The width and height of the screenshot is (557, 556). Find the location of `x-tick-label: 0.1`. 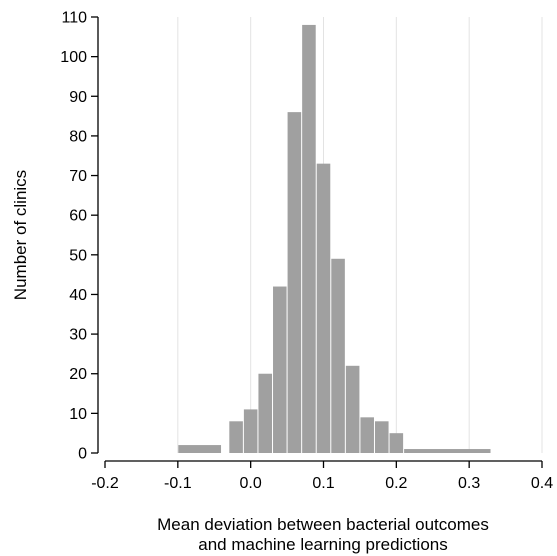

x-tick-label: 0.1 is located at coordinates (323, 483).